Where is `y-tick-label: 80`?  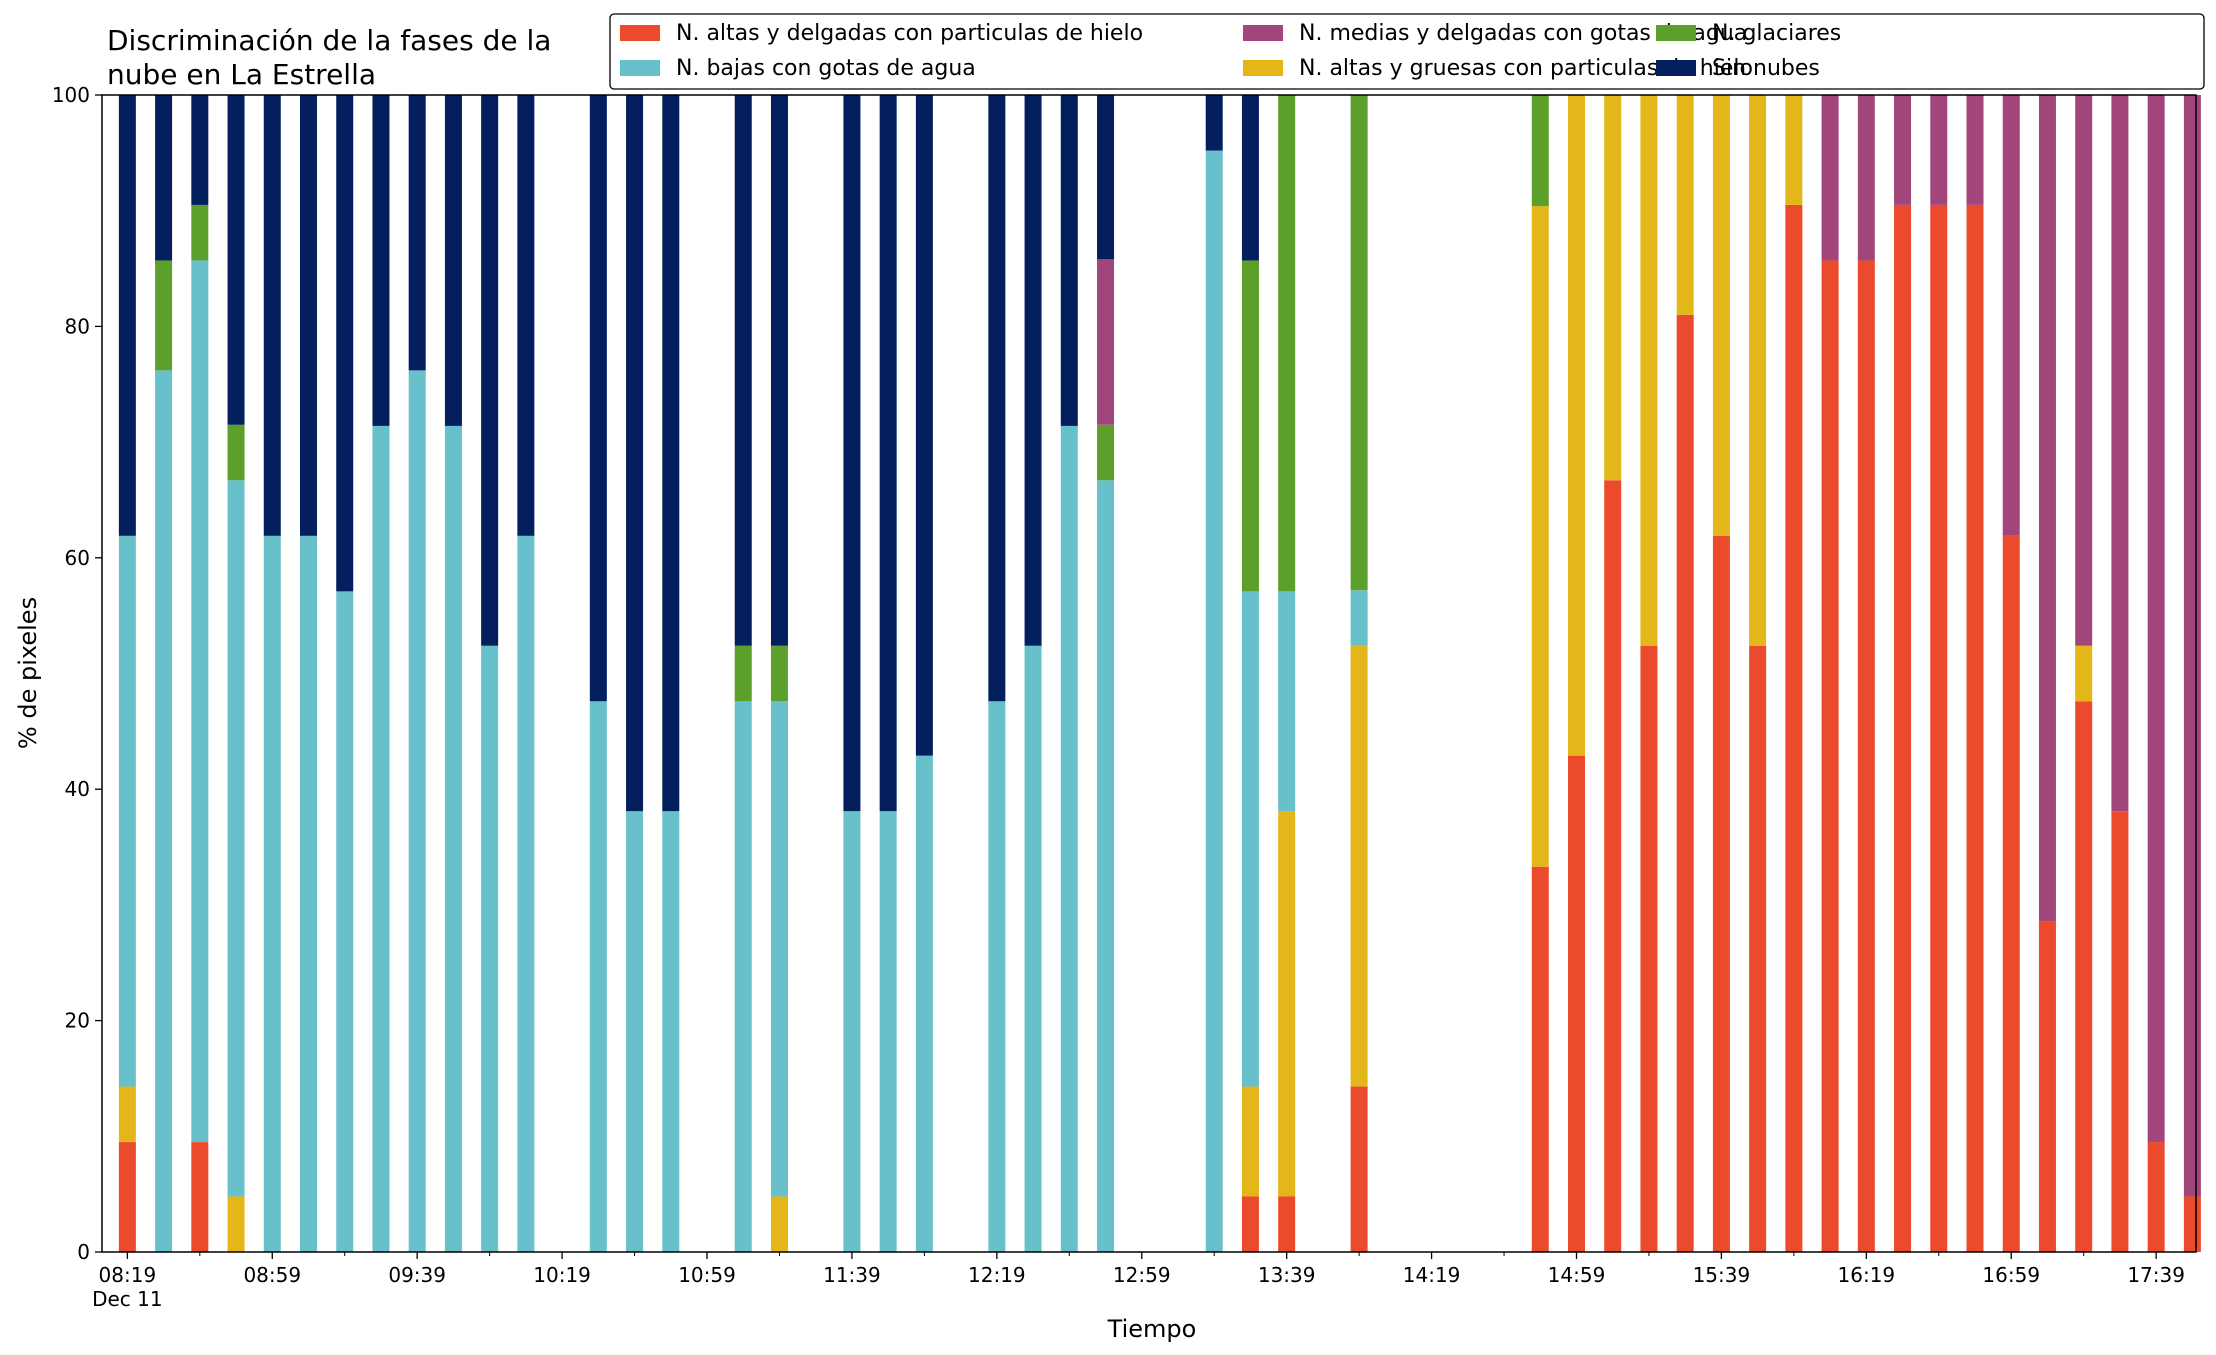
y-tick-label: 80 is located at coordinates (77, 326).